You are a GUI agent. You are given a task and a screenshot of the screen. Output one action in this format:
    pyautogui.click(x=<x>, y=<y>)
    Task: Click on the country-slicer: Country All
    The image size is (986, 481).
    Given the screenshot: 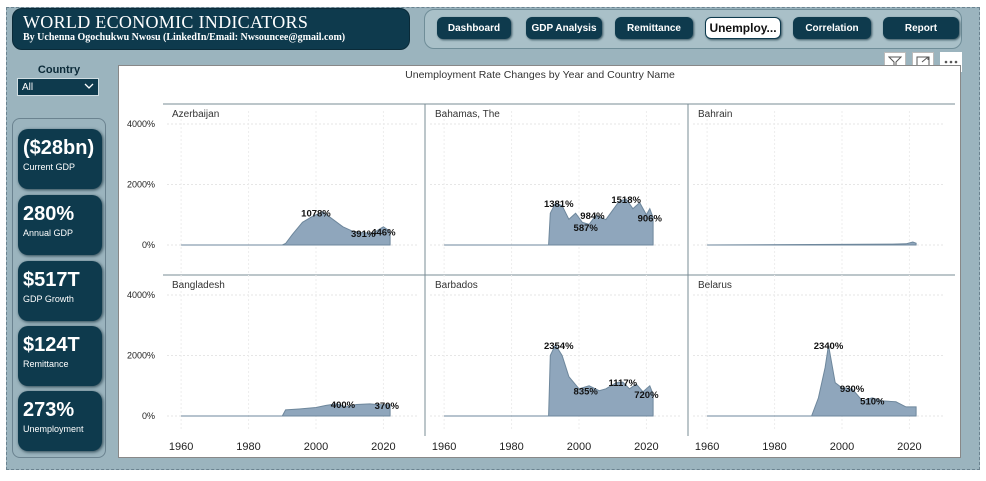 What is the action you would take?
    pyautogui.click(x=59, y=84)
    